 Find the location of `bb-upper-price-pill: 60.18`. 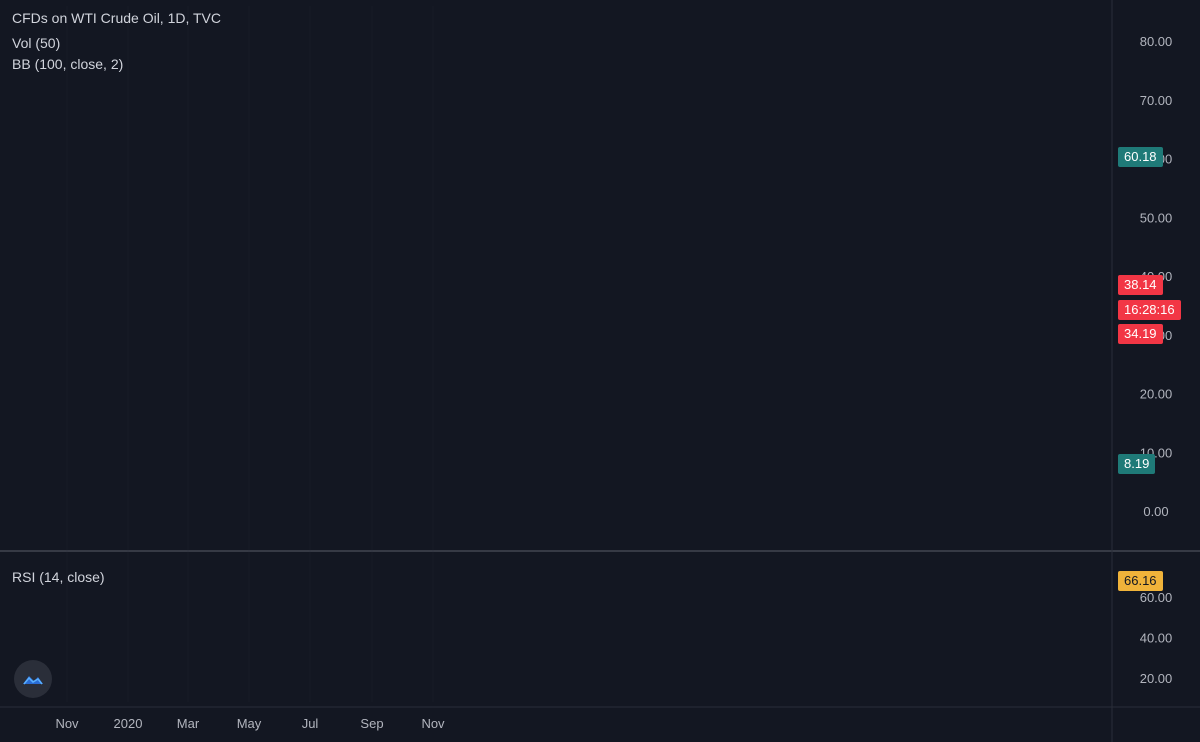

bb-upper-price-pill: 60.18 is located at coordinates (1140, 157).